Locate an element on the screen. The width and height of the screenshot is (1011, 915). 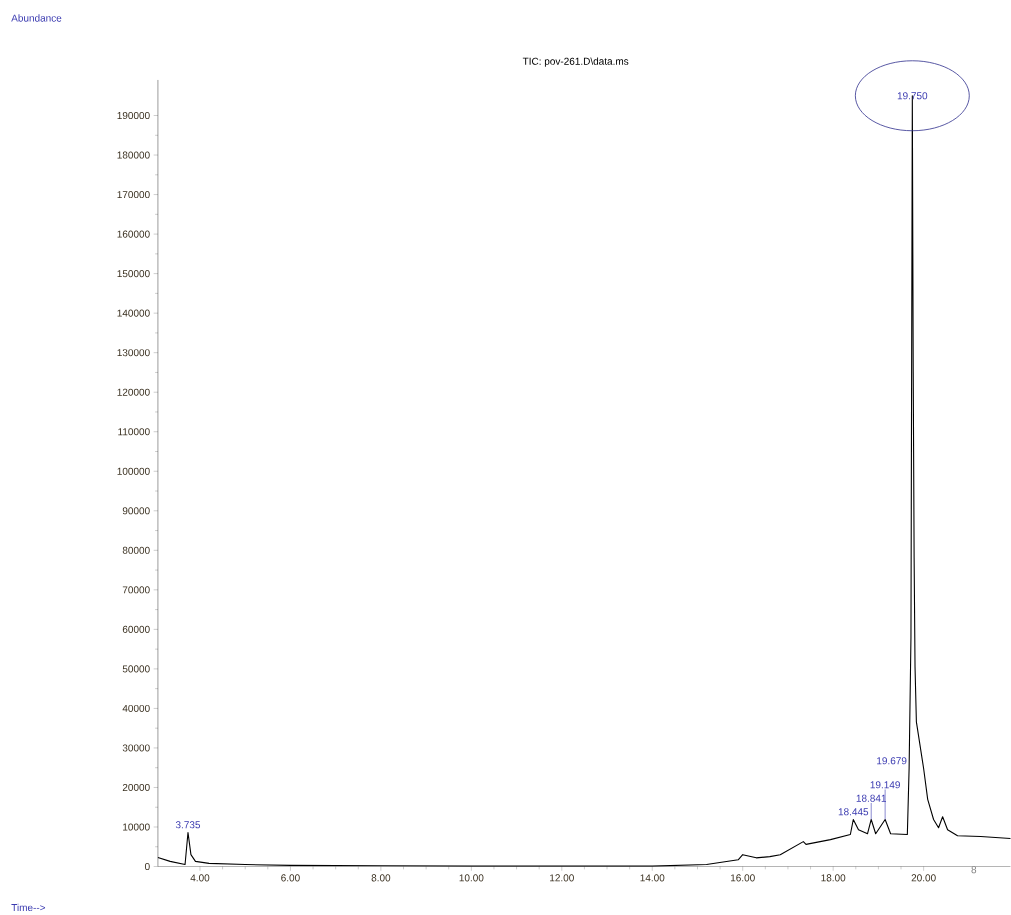
y-tick-label: 0 is located at coordinates (147, 867).